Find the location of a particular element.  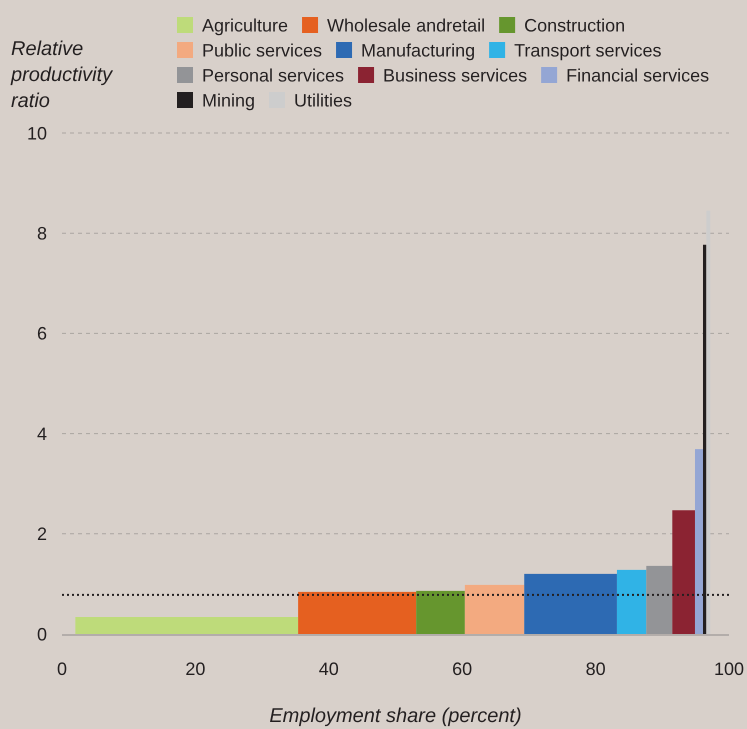

y-tick-label: 6 is located at coordinates (41, 334).